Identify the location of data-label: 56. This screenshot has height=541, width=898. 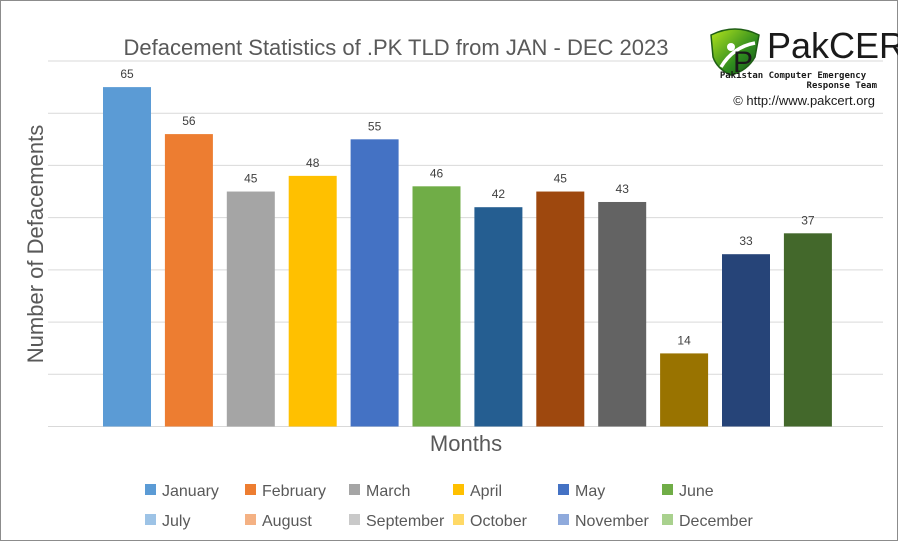
(189, 121).